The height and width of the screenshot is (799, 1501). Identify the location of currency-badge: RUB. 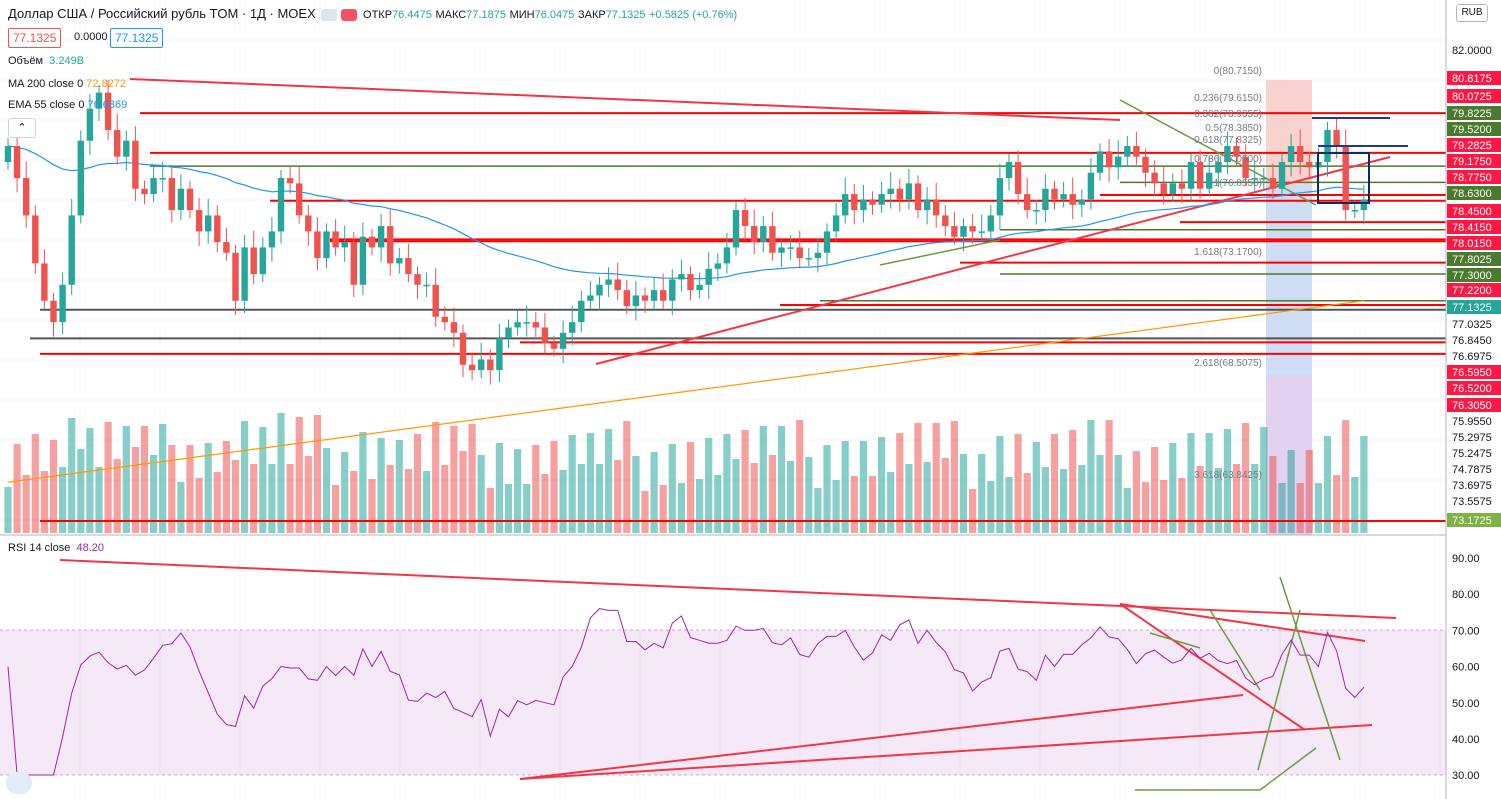
(1472, 13).